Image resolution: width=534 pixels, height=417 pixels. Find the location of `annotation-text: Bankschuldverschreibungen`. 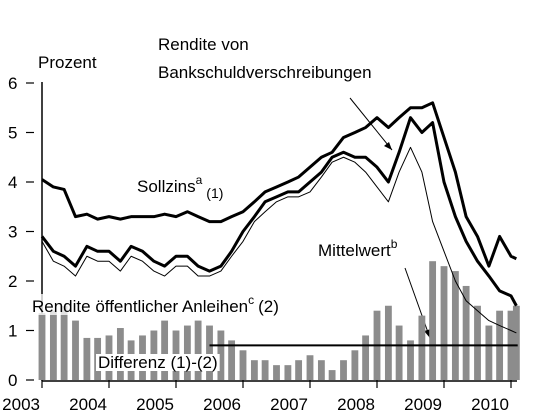

annotation-text: Bankschuldverschreibungen is located at coordinates (265, 72).